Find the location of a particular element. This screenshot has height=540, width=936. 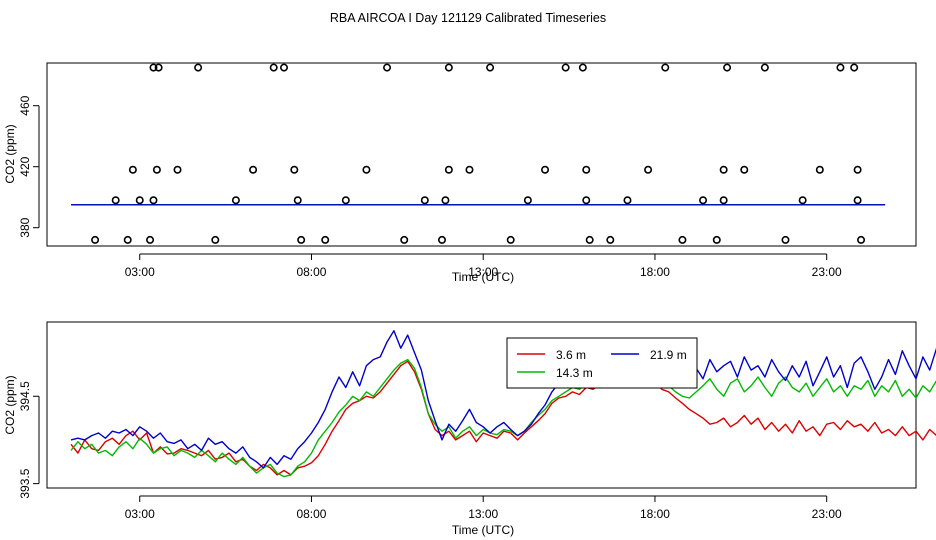

top-x-tick-label: 13:00 is located at coordinates (483, 272).